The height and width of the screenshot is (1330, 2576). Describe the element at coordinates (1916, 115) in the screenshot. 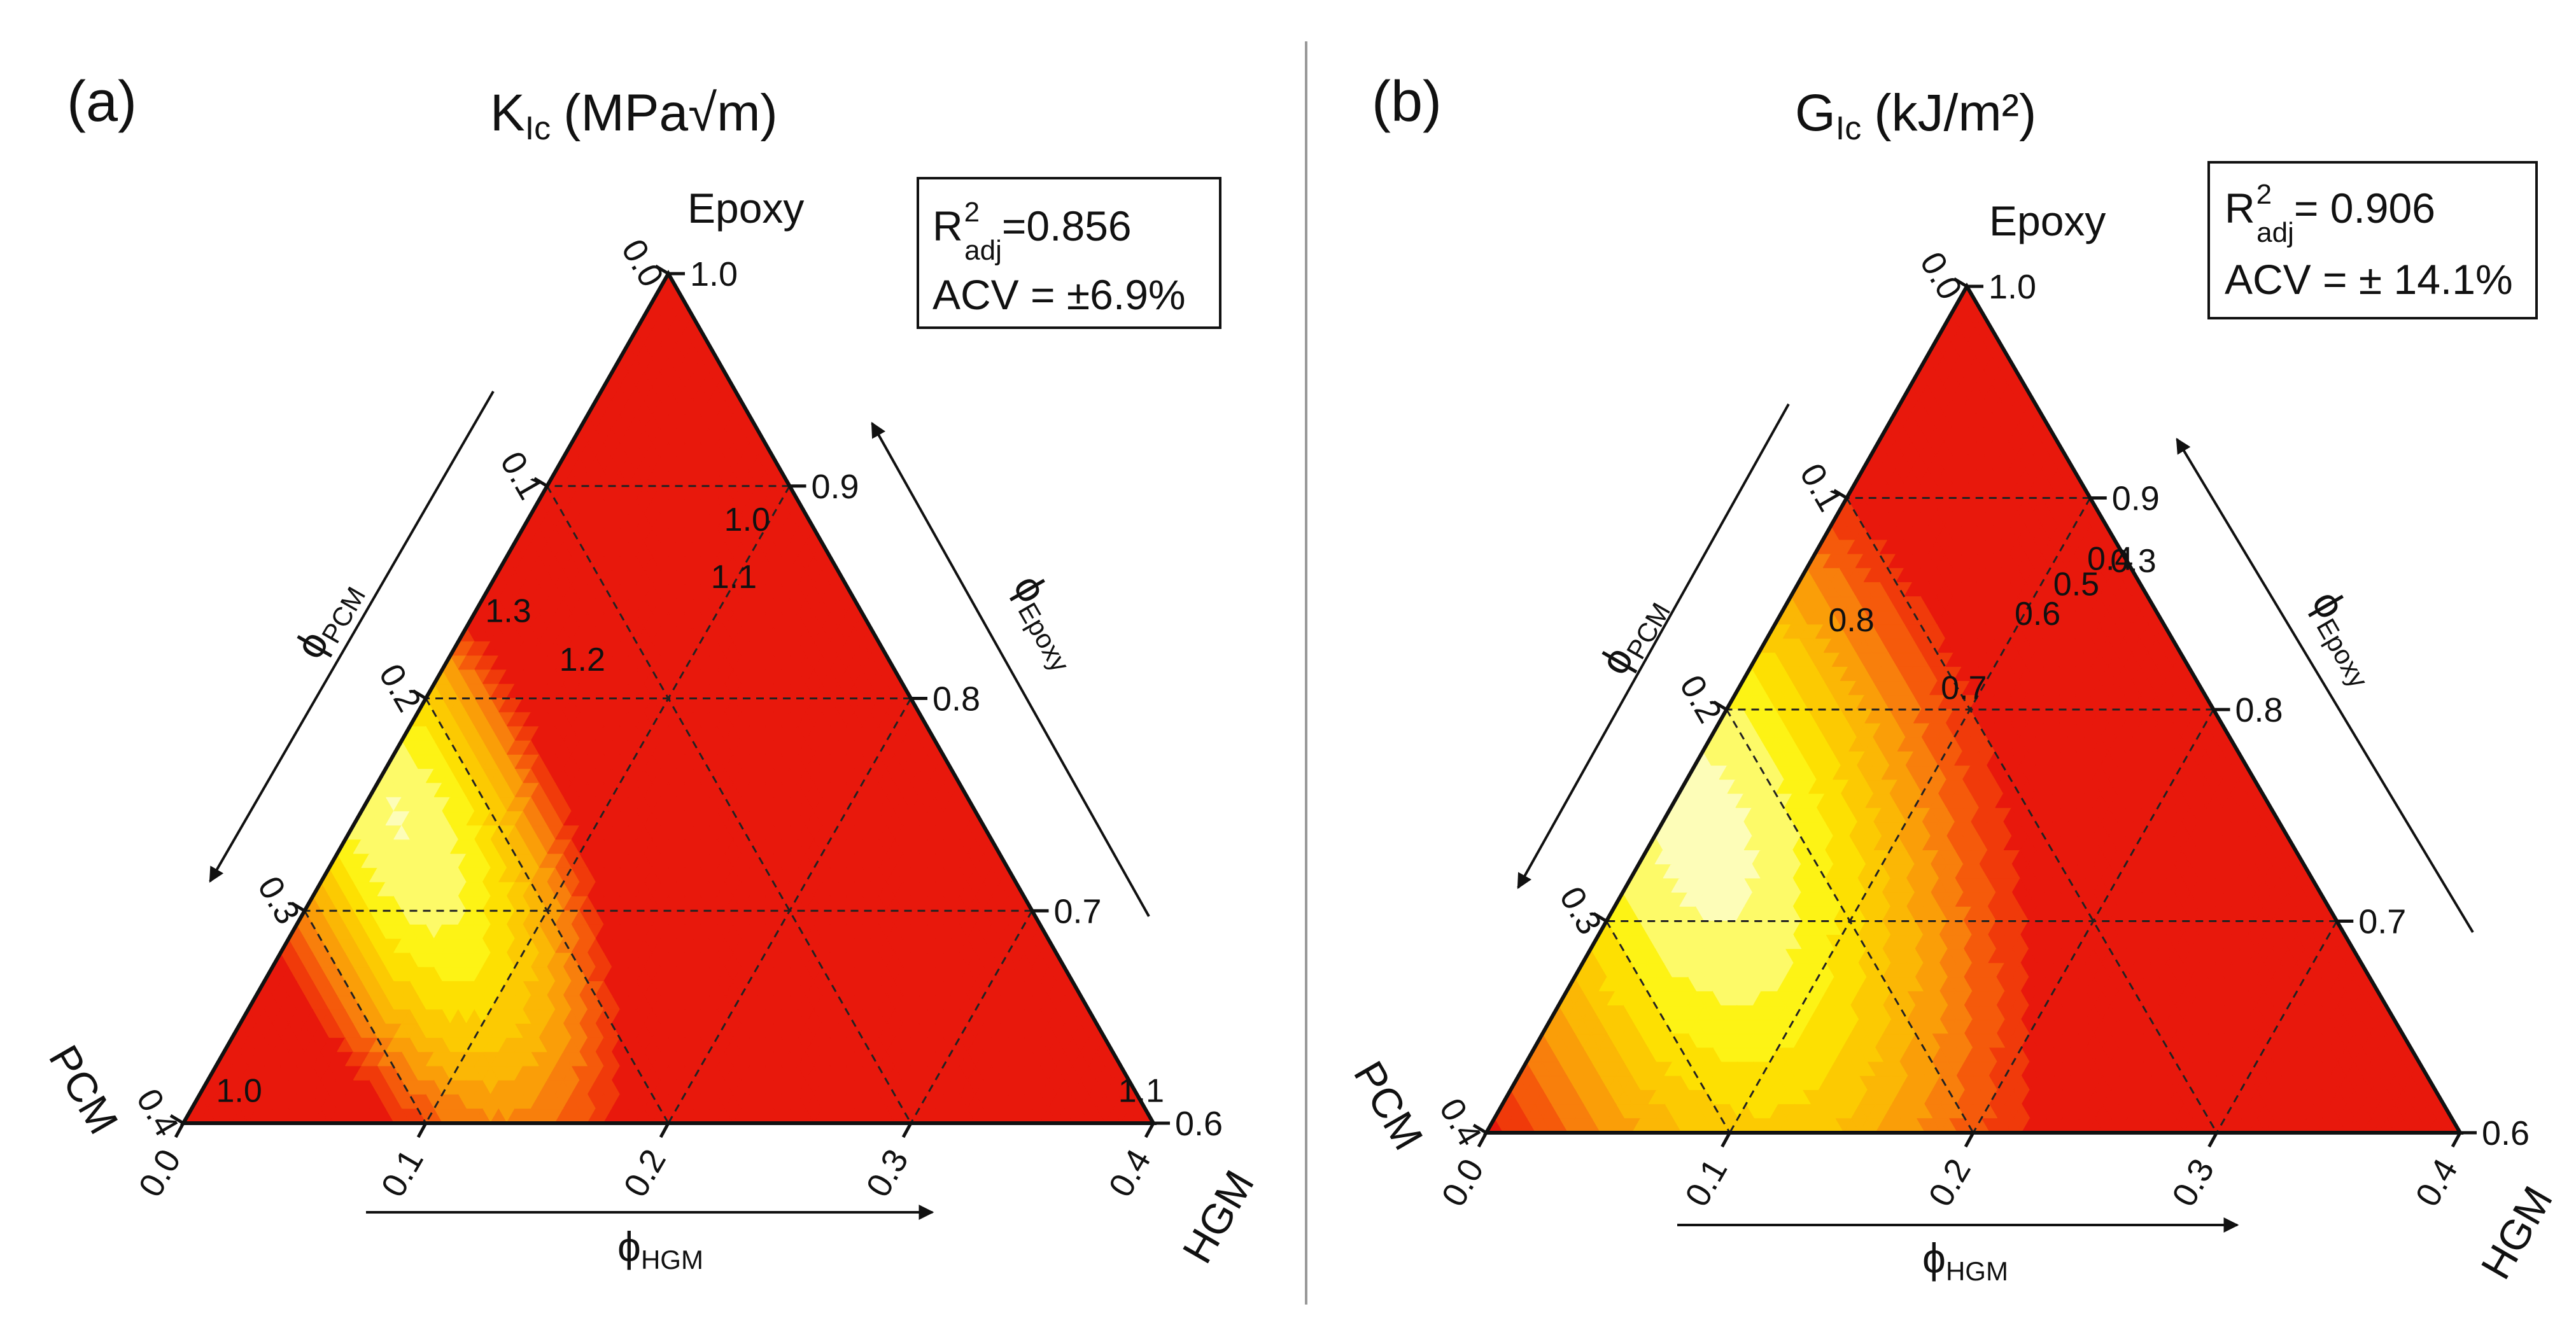

I see `panel-b-title: GIc (kJ/m²)` at that location.